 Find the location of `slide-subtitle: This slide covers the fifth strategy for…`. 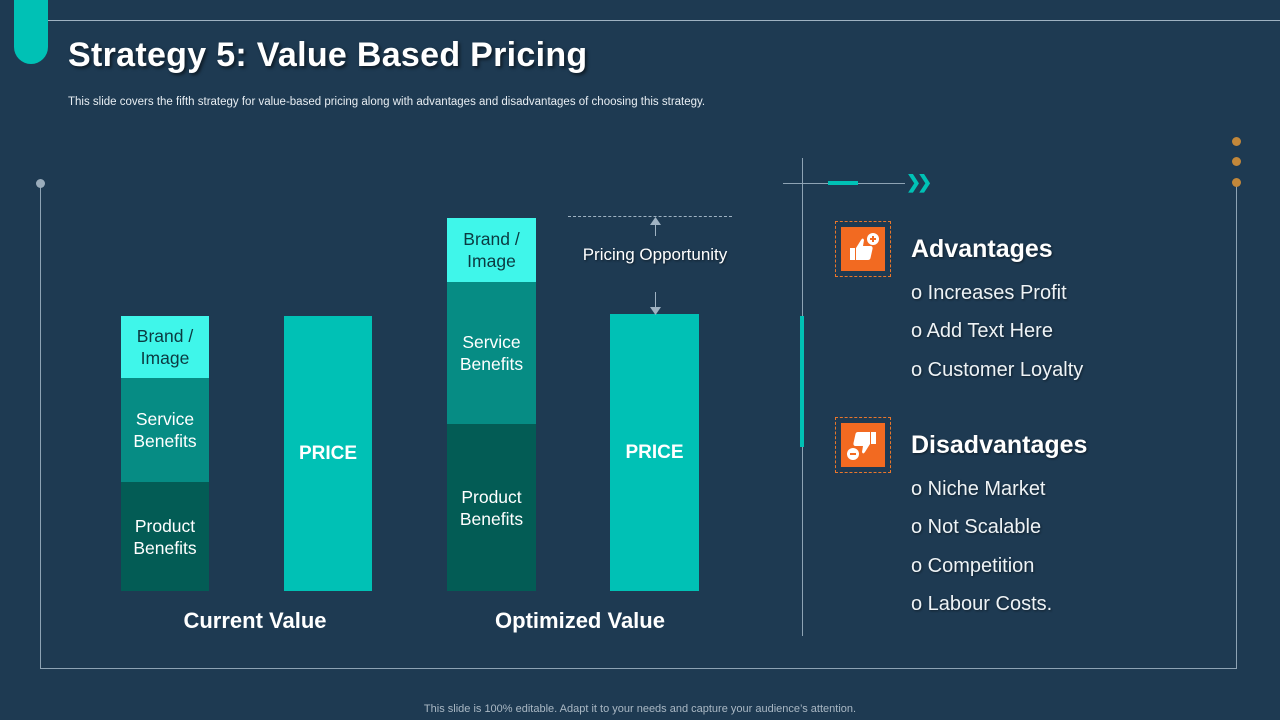

slide-subtitle: This slide covers the fifth strategy for… is located at coordinates (387, 102).